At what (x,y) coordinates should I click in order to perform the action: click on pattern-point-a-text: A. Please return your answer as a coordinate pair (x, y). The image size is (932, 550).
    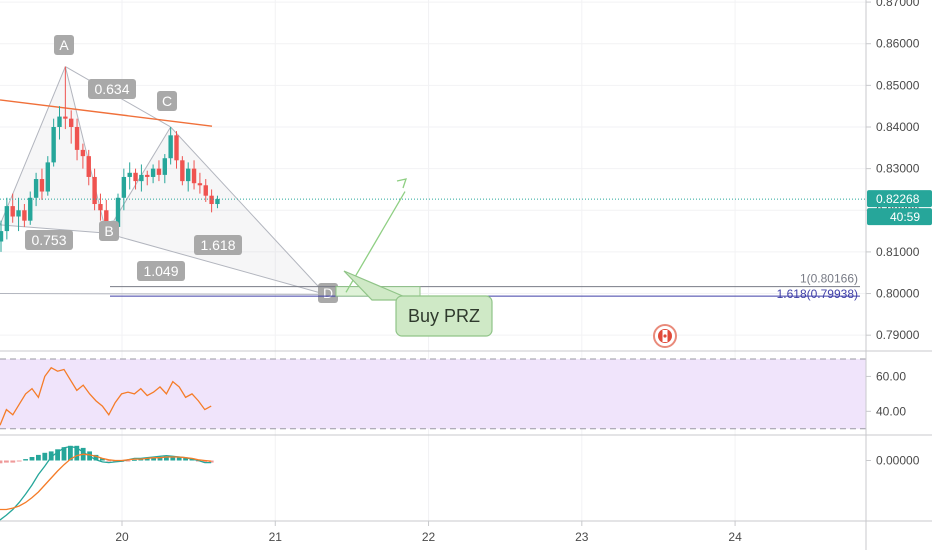
    Looking at the image, I should click on (64, 45).